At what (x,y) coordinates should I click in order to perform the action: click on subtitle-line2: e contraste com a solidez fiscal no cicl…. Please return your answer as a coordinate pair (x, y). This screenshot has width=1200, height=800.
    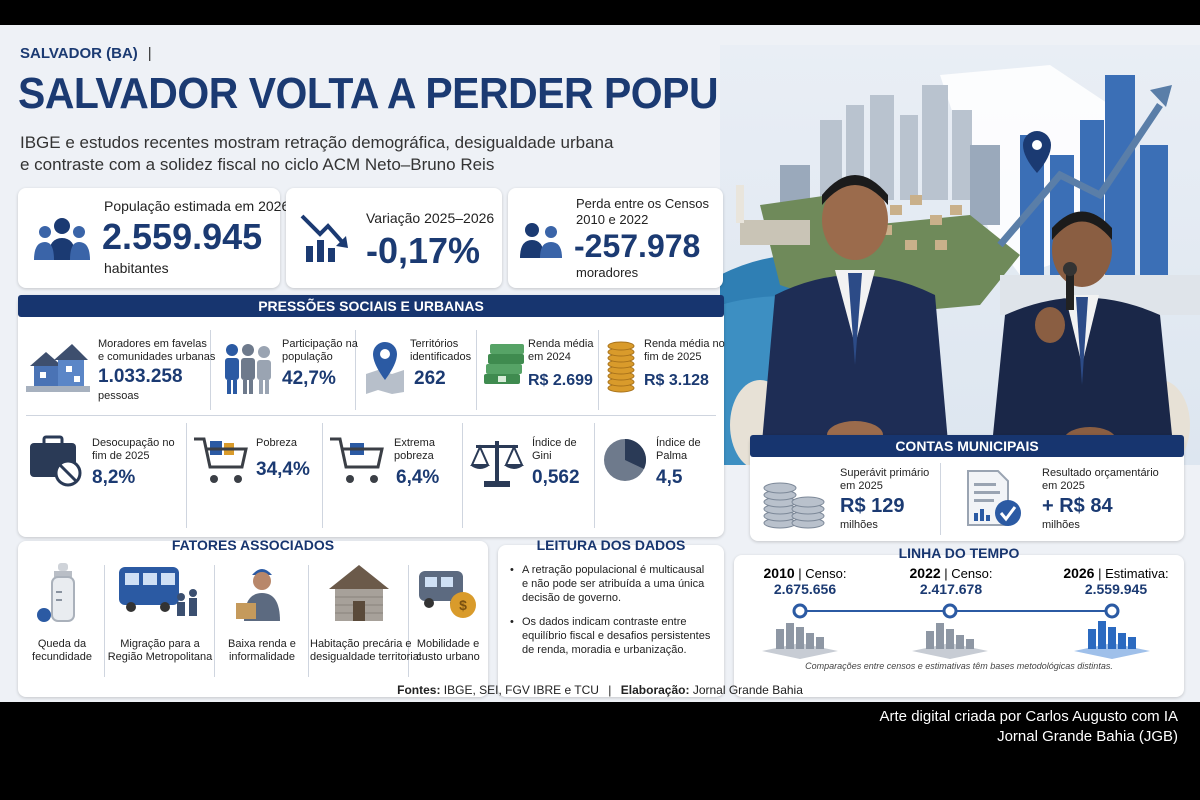
    Looking at the image, I should click on (257, 164).